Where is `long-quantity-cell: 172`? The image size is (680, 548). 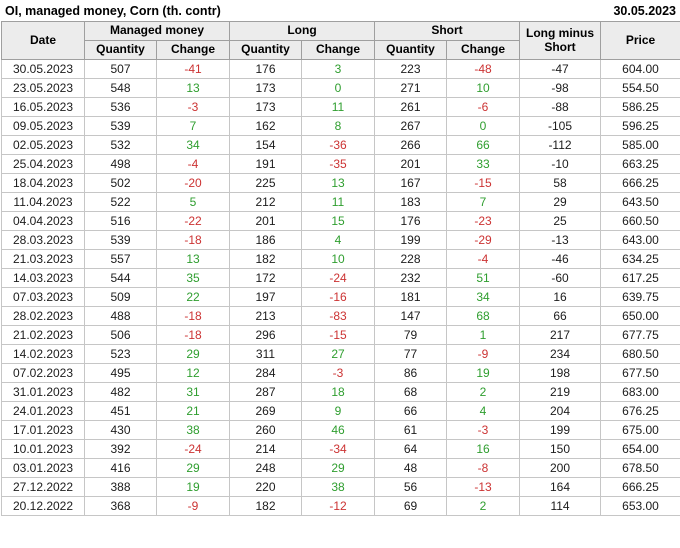
long-quantity-cell: 172 is located at coordinates (265, 278).